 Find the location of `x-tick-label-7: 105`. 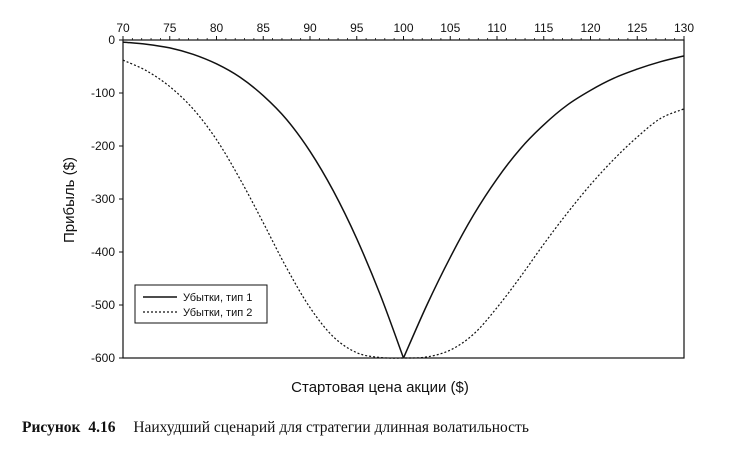

x-tick-label-7: 105 is located at coordinates (450, 28).